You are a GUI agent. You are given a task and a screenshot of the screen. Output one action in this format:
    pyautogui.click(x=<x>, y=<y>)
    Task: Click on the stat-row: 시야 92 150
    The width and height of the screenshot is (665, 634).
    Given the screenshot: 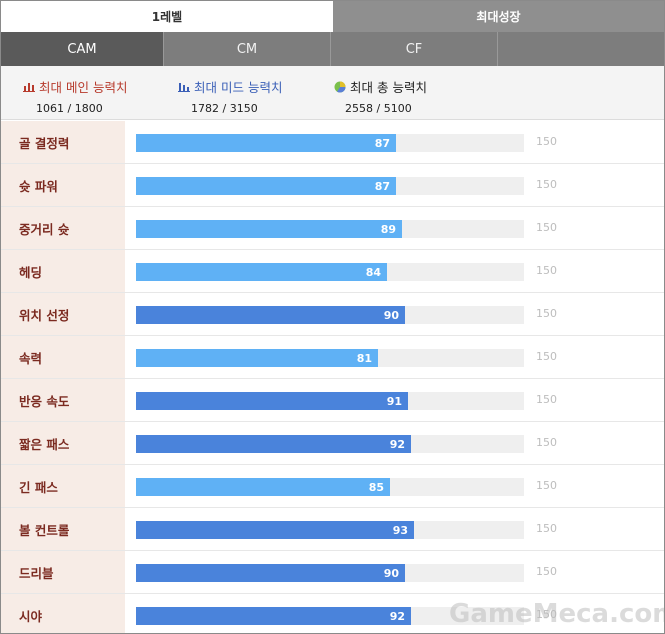 What is the action you would take?
    pyautogui.click(x=332, y=613)
    